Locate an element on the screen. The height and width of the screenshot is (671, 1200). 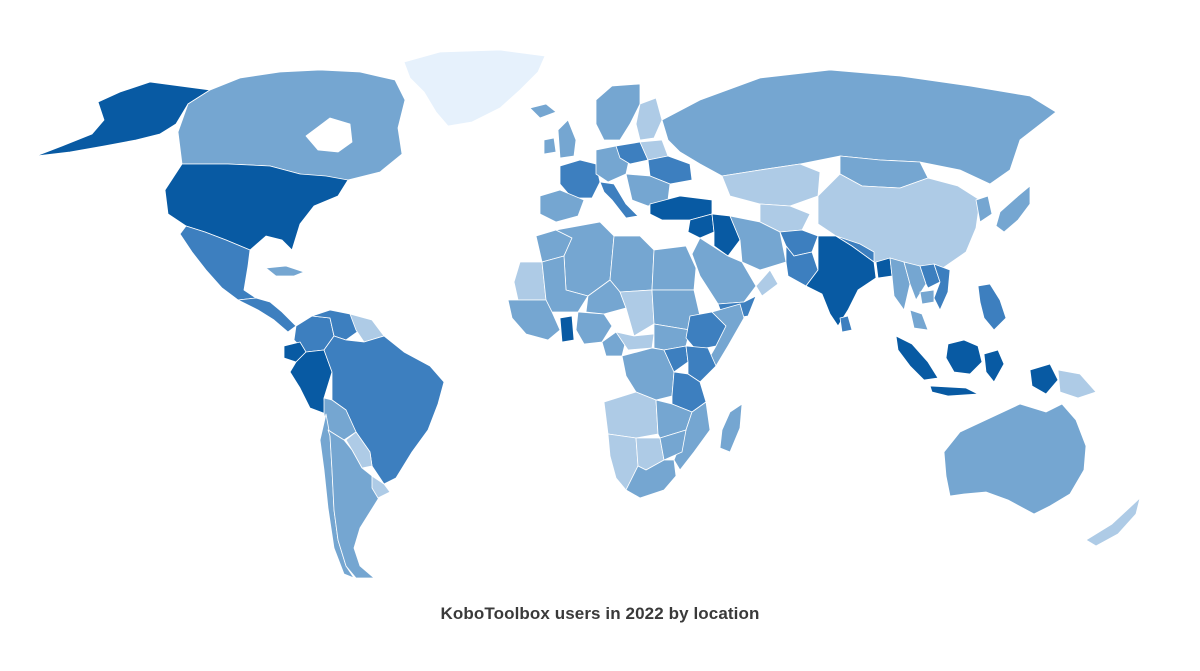
region-papua-new-guinea is located at coordinates (1077, 384).